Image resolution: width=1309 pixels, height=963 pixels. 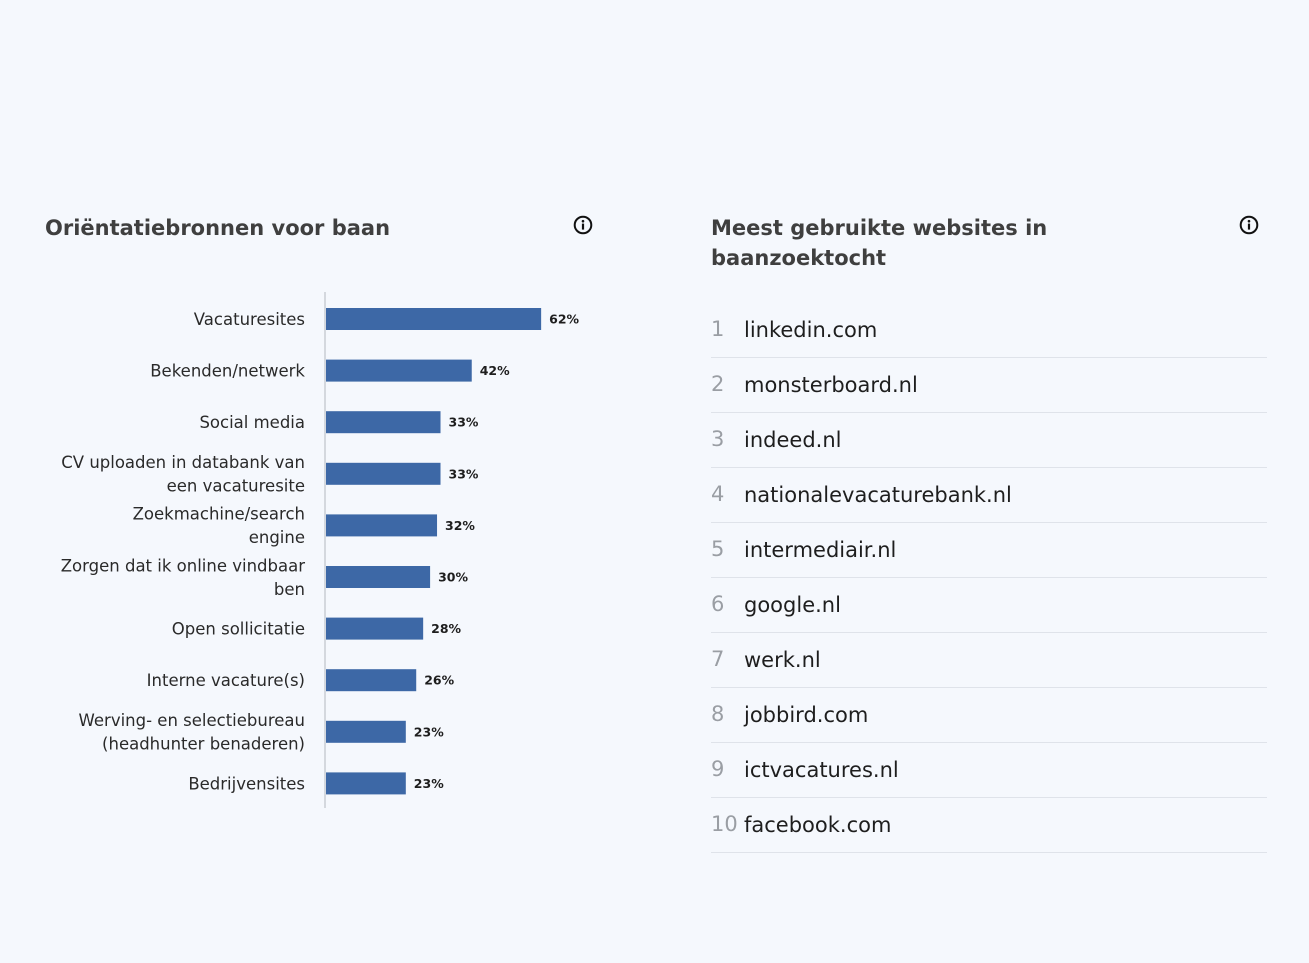 I want to click on rank-number: 3, so click(x=718, y=439).